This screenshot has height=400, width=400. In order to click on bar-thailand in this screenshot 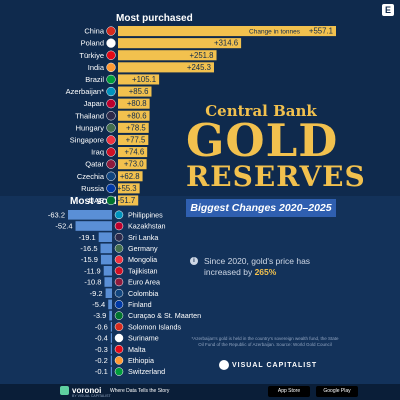, I will do `click(134, 115)`.